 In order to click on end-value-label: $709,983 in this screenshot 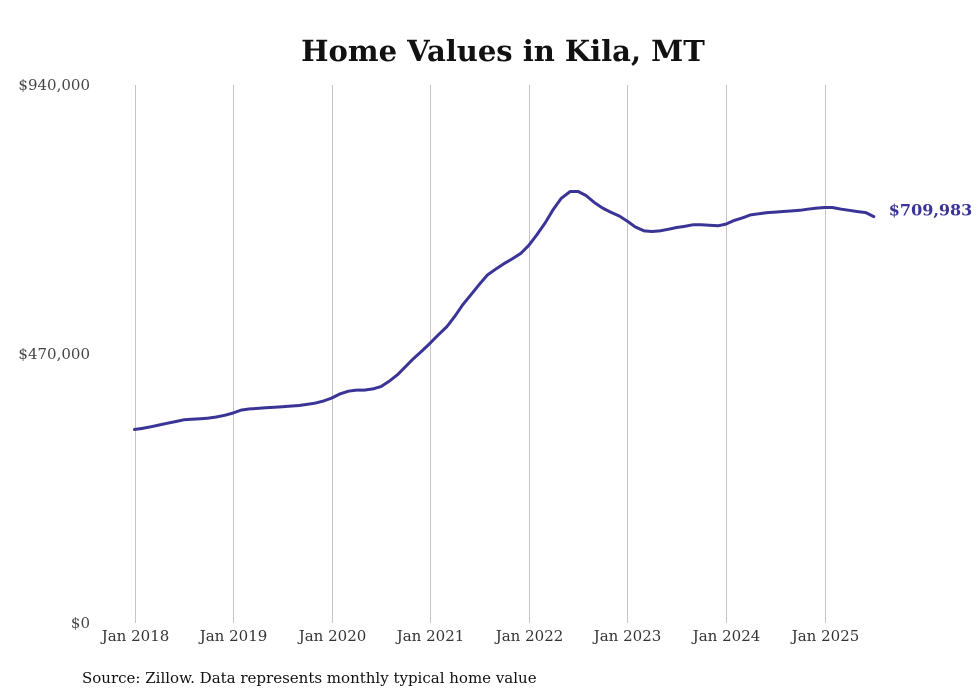, I will do `click(931, 210)`.